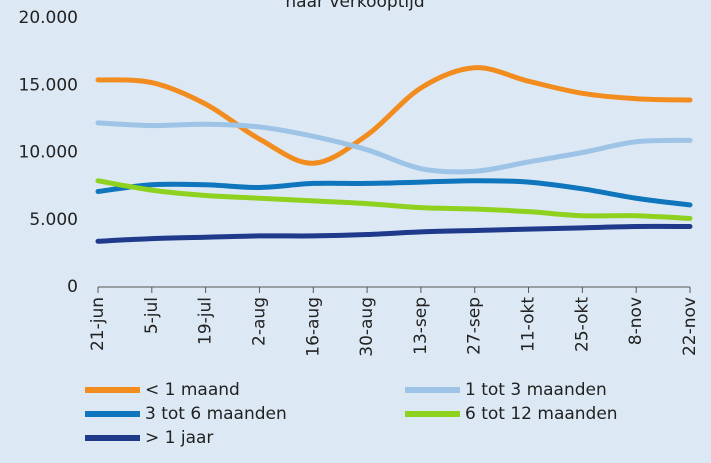 Image resolution: width=711 pixels, height=463 pixels. What do you see at coordinates (636, 321) in the screenshot?
I see `x-tick-label: 8-nov` at bounding box center [636, 321].